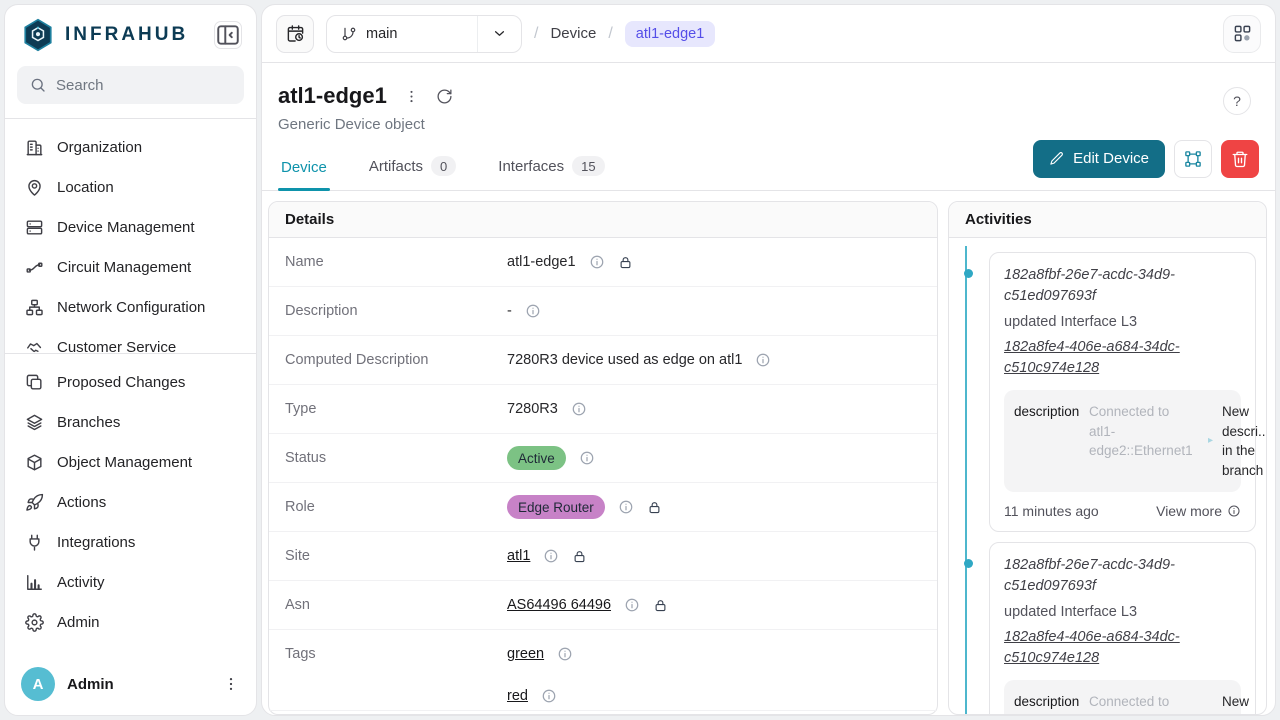 The image size is (1280, 720). I want to click on tab-device: Device, so click(304, 175).